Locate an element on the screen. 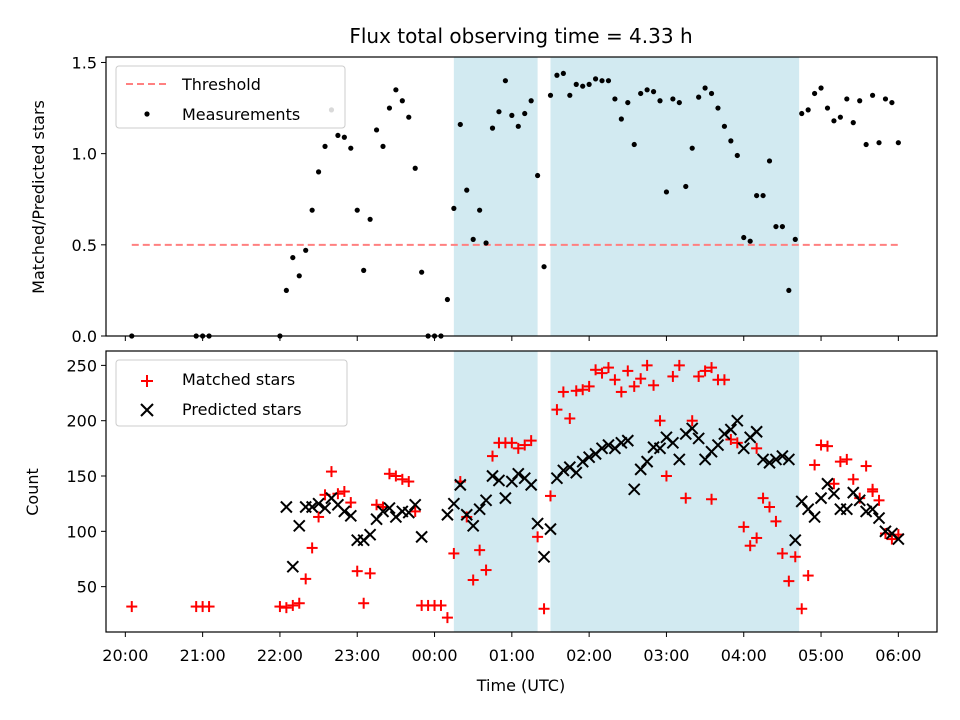  x-tick-label: 20:00 is located at coordinates (125, 655).